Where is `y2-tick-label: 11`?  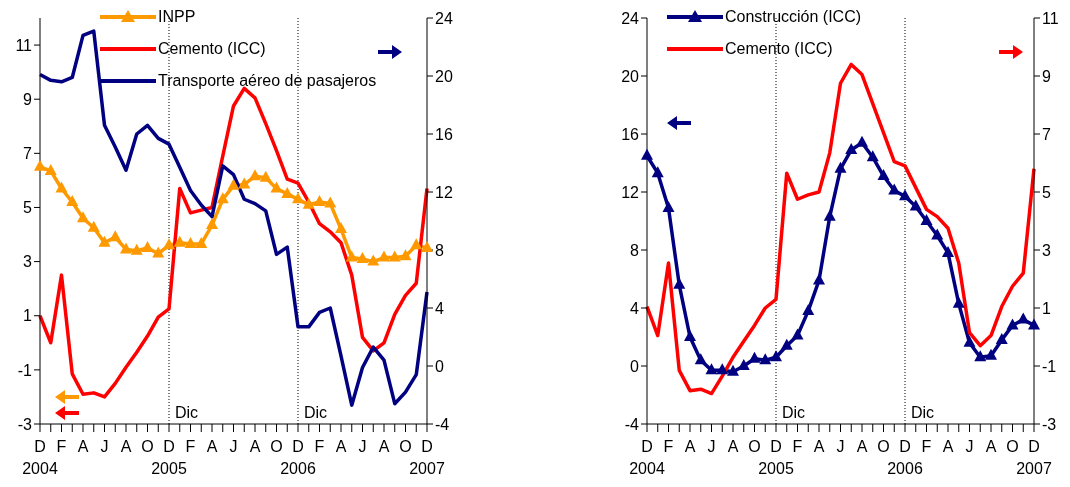 y2-tick-label: 11 is located at coordinates (1050, 18).